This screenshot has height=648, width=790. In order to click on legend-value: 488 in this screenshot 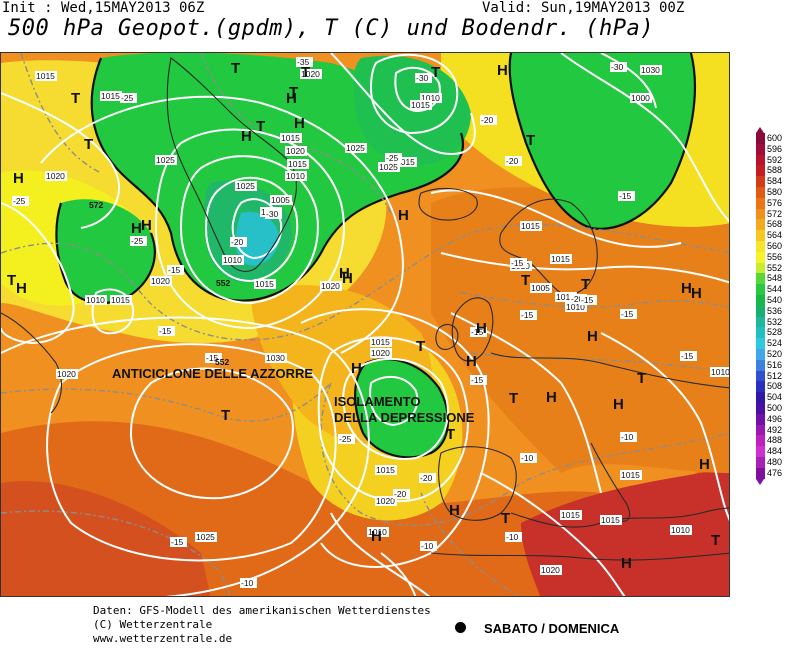, I will do `click(775, 440)`.